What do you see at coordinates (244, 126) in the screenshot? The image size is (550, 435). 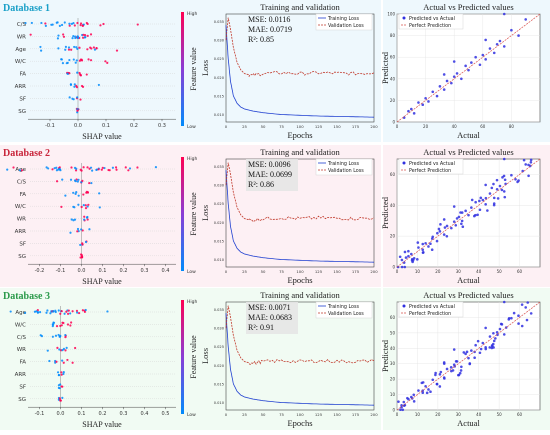 I see `training-x-tick-label: 25` at bounding box center [244, 126].